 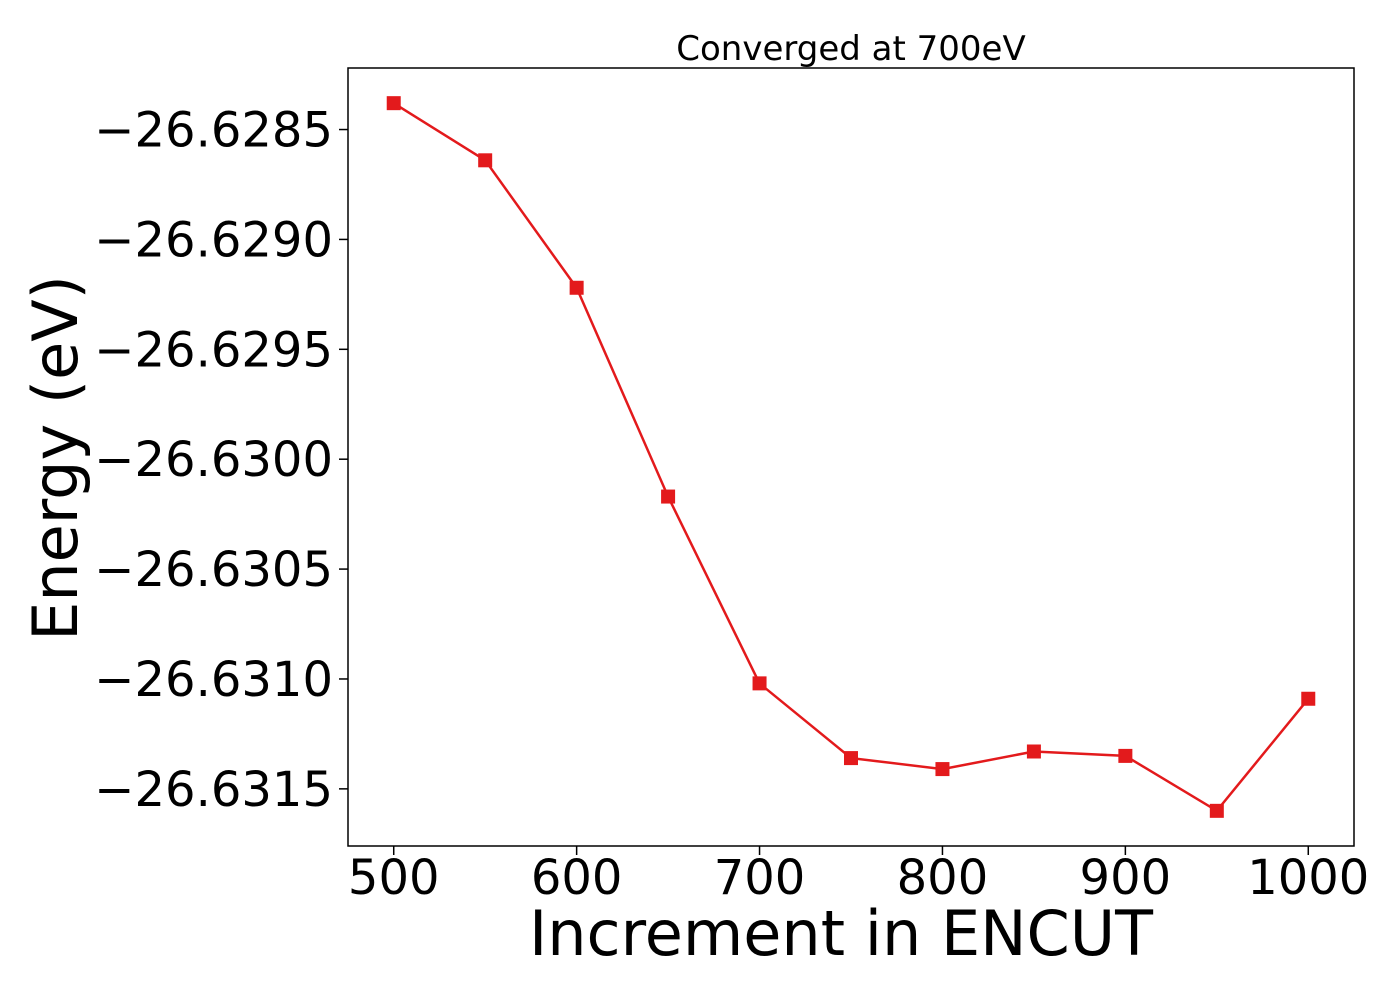 I want to click on x-tick-label: 1000, so click(x=1308, y=878).